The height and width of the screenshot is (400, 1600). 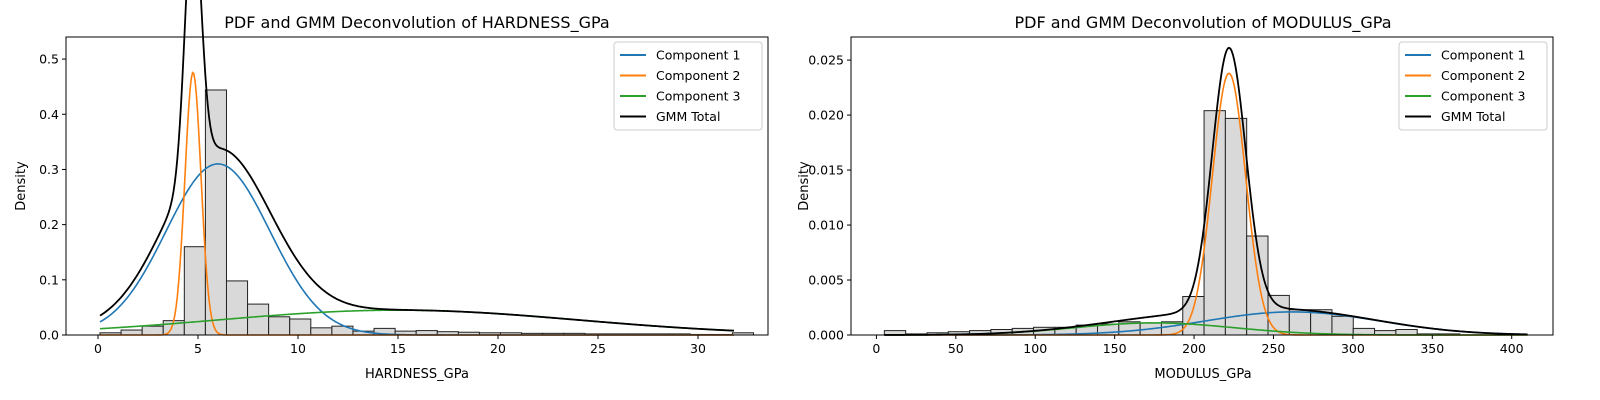 I want to click on x-tick-label: 15, so click(x=398, y=348).